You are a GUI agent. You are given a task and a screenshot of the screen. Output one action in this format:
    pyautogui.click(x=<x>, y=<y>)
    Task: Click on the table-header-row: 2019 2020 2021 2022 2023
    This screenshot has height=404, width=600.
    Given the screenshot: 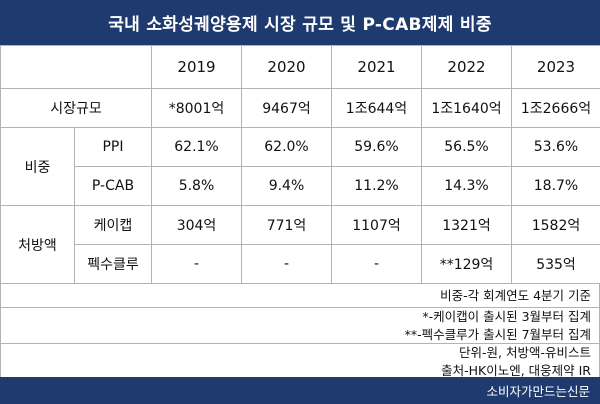 What is the action you would take?
    pyautogui.click(x=300, y=67)
    